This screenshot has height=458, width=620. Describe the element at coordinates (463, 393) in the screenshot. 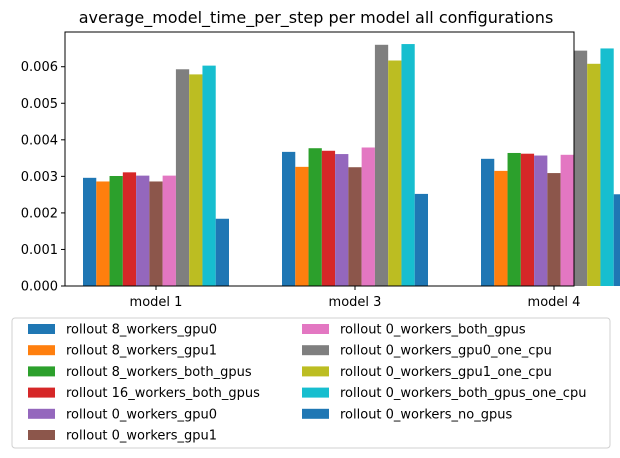

I see `legend-label: rollout 0_workers_both_gpus_one_cpu` at that location.